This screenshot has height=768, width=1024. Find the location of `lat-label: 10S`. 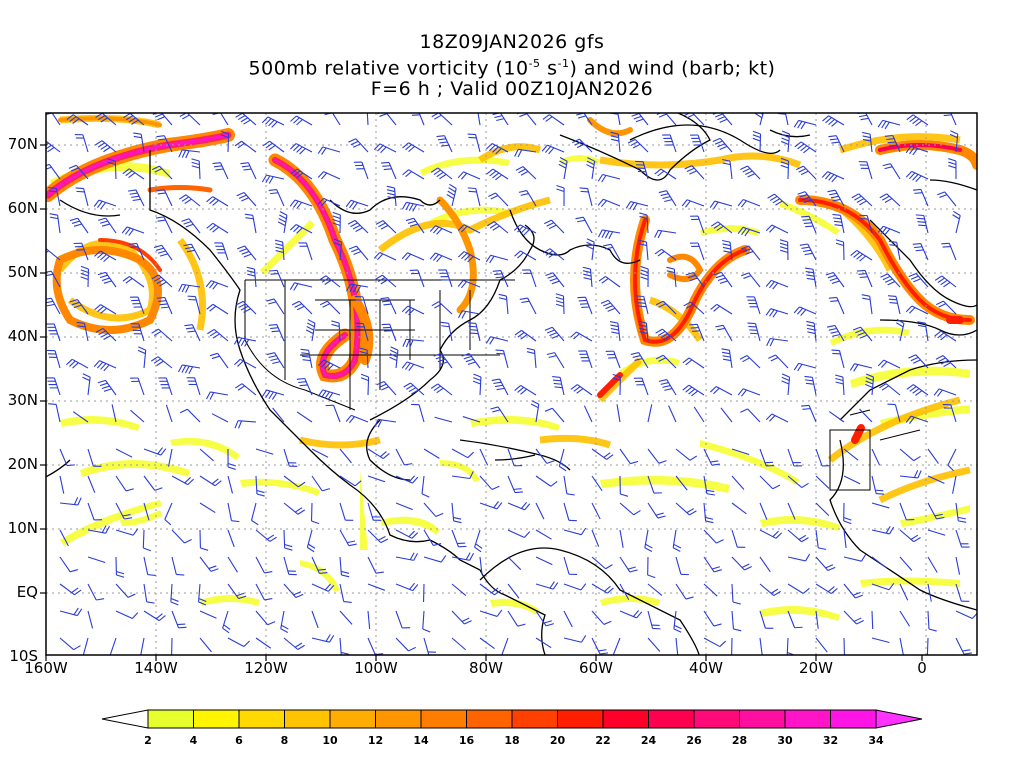

lat-label: 10S is located at coordinates (23, 656).